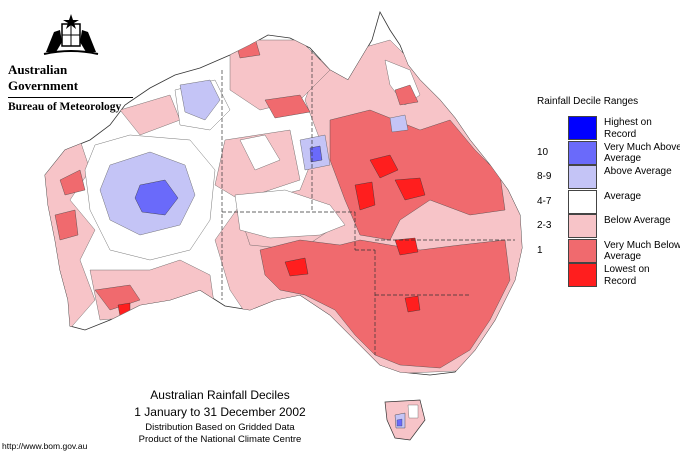 This screenshot has width=680, height=453. I want to click on bureau-name: Bureau of Meteorology, so click(65, 107).